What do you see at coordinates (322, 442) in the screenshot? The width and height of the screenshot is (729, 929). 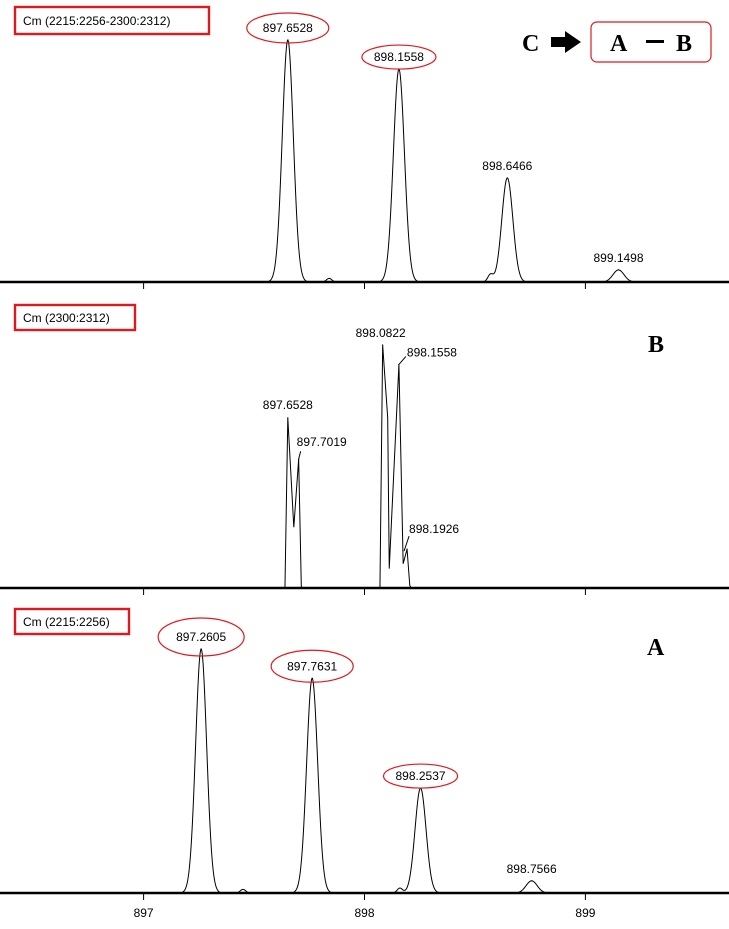 I see `panel-b-peak-label: 897.7019` at bounding box center [322, 442].